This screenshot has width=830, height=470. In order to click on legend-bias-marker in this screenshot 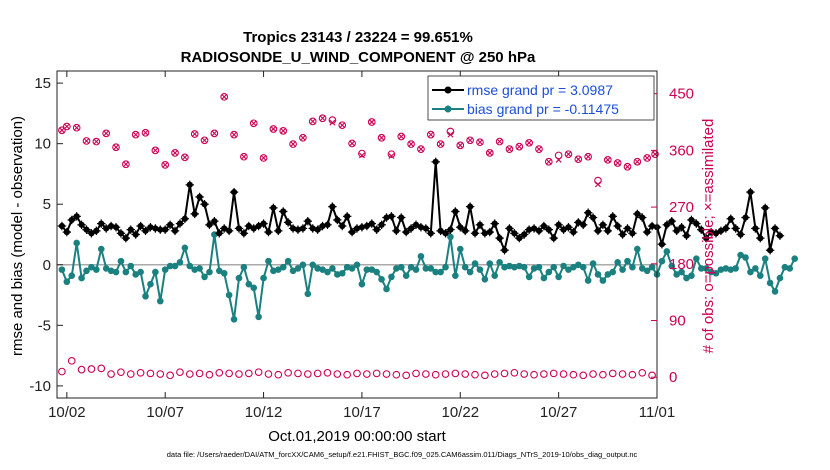, I will do `click(448, 109)`.